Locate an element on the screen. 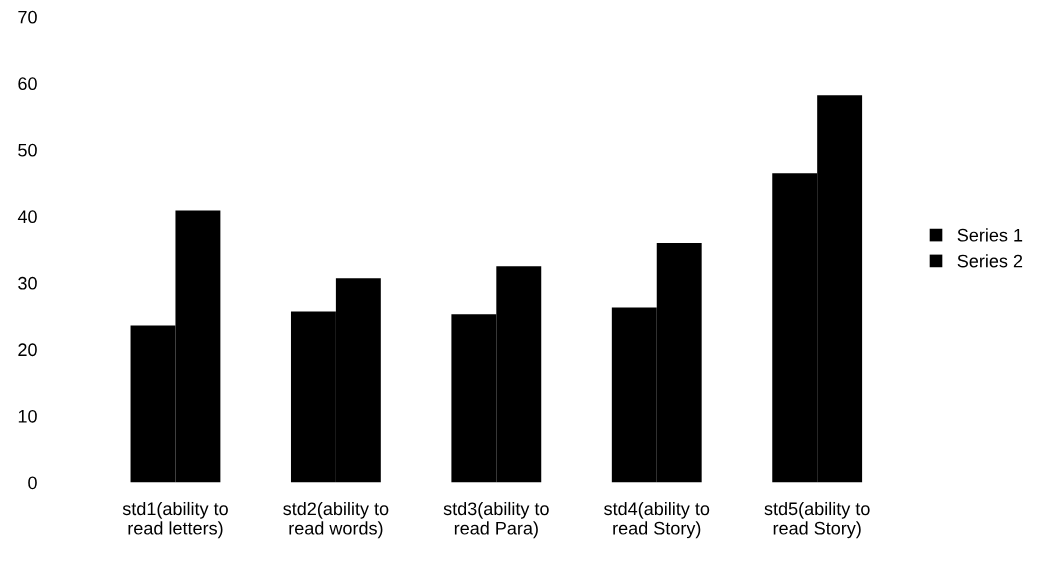 Image resolution: width=1056 pixels, height=561 pixels. y-tick-label: 0 is located at coordinates (32, 483).